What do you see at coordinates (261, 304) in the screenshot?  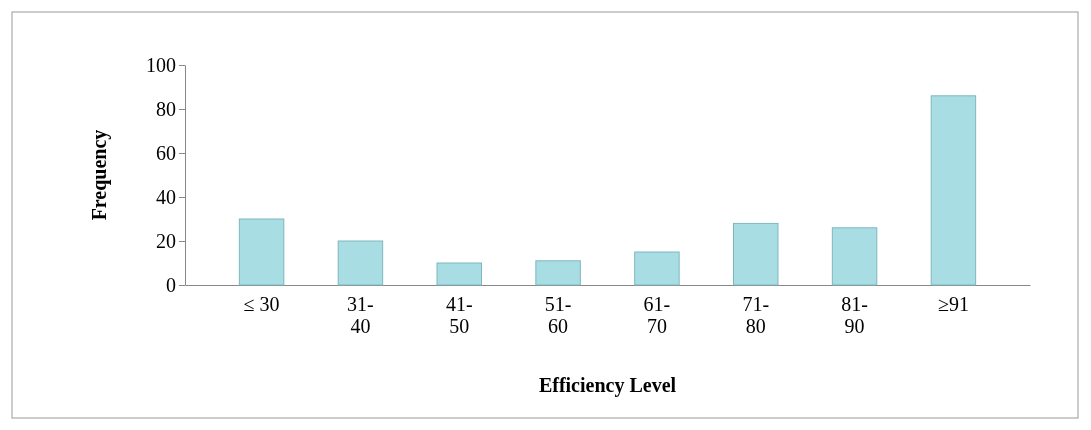 I see `x-tick-label: ≤ 30` at bounding box center [261, 304].